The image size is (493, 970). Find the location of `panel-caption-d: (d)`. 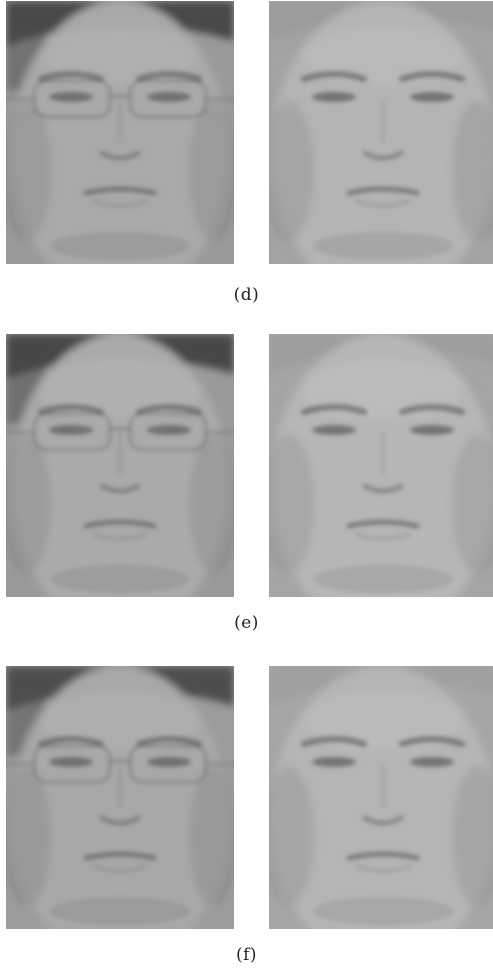

panel-caption-d: (d) is located at coordinates (246, 295).